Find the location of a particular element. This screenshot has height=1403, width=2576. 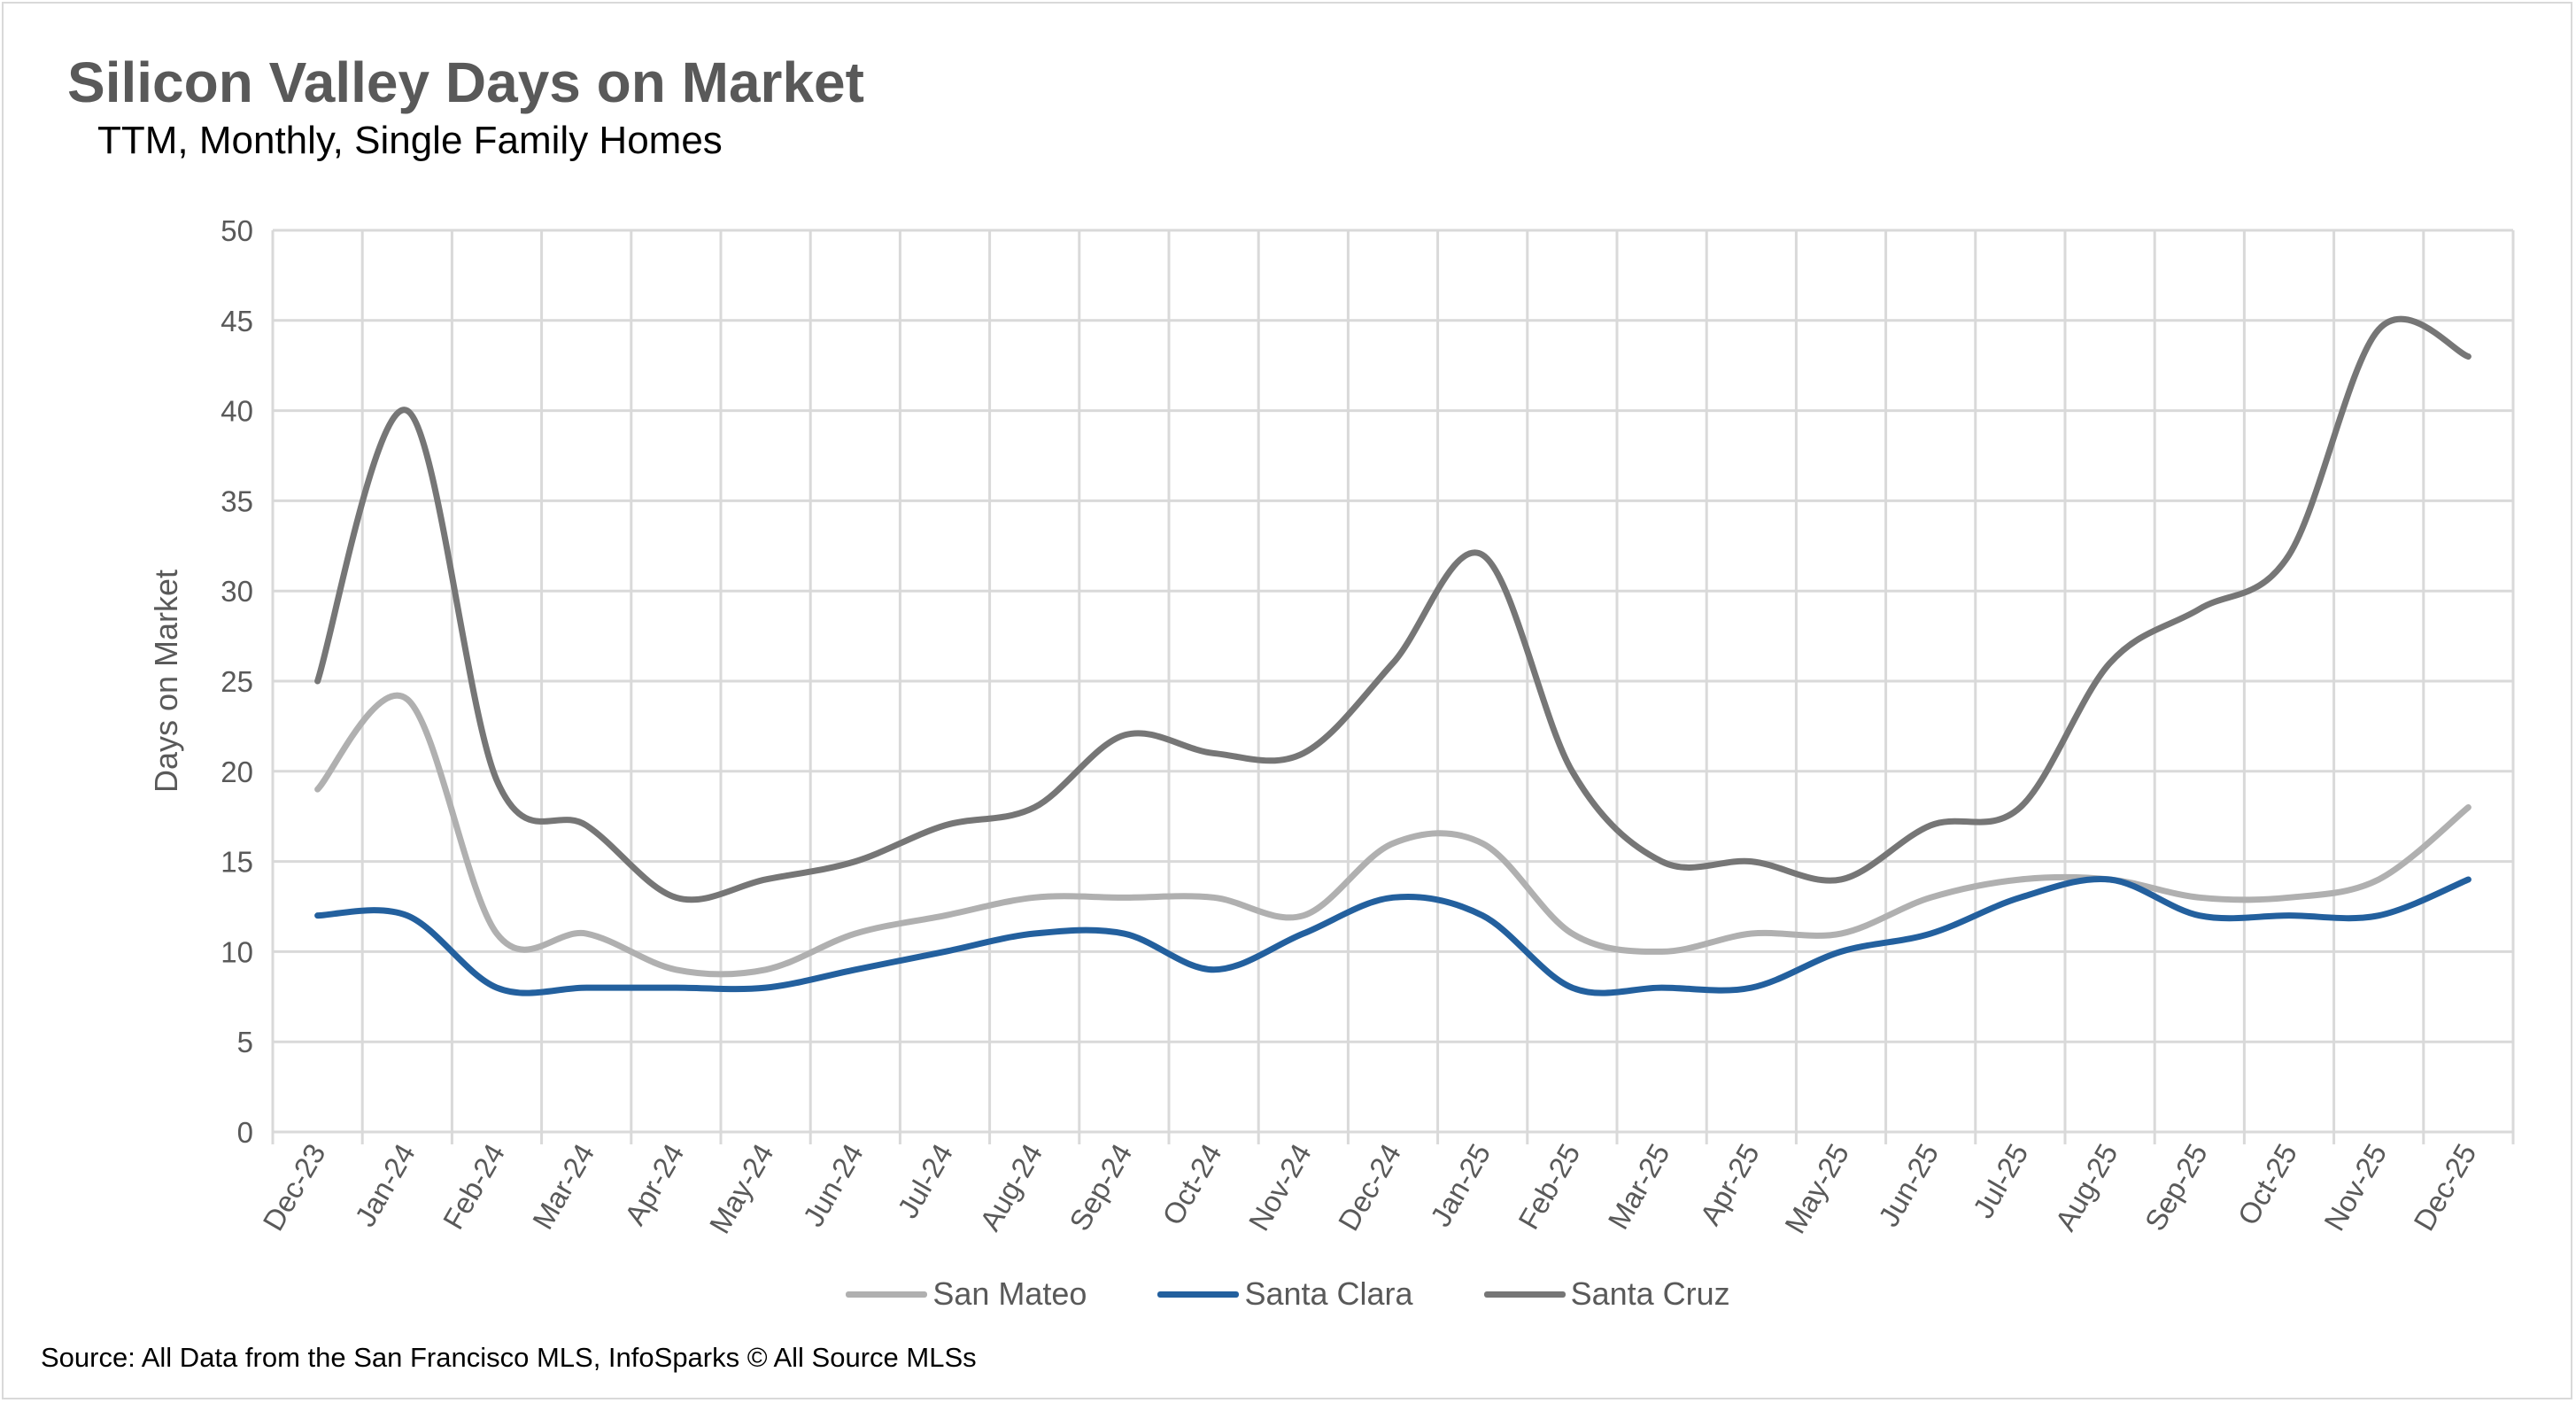

y-tick-label: 45 is located at coordinates (236, 321).